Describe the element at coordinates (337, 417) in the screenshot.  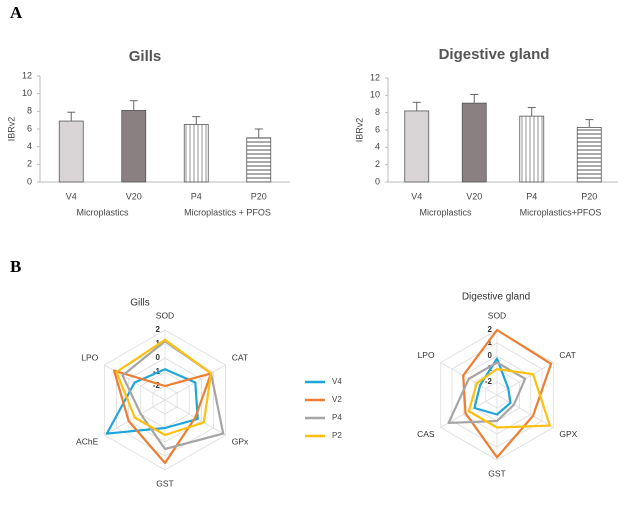
I see `legend-label: P4` at that location.